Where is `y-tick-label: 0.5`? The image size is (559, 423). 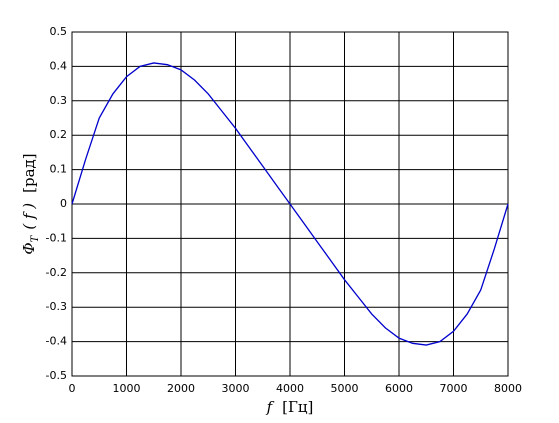
y-tick-label: 0.5 is located at coordinates (59, 31).